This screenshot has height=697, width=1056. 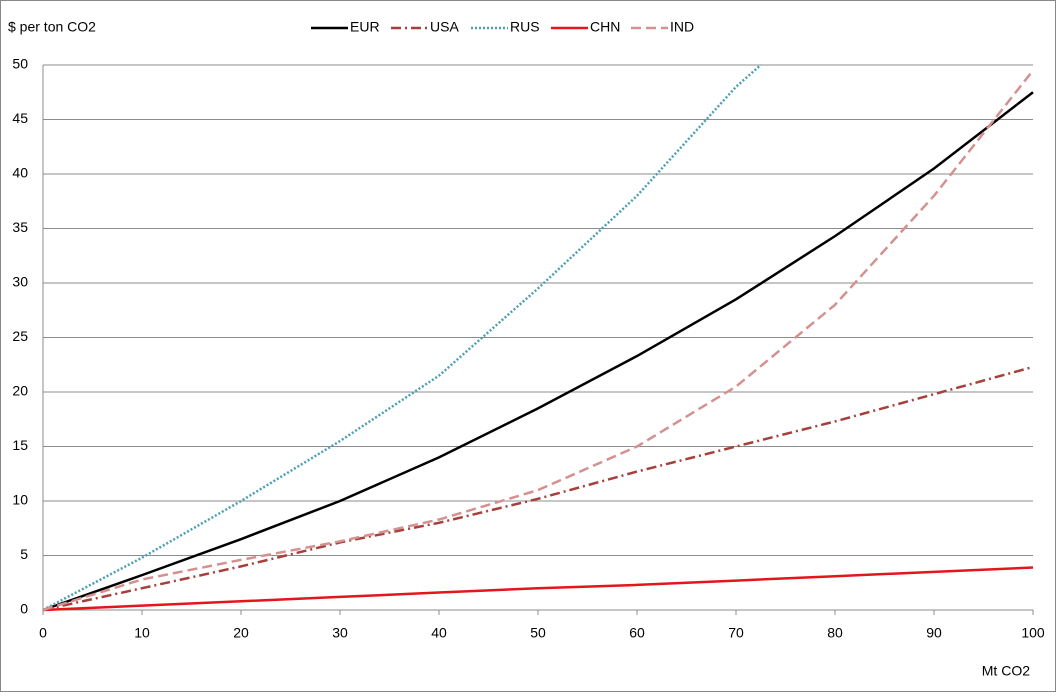 What do you see at coordinates (241, 633) in the screenshot?
I see `x-tick-label: 20` at bounding box center [241, 633].